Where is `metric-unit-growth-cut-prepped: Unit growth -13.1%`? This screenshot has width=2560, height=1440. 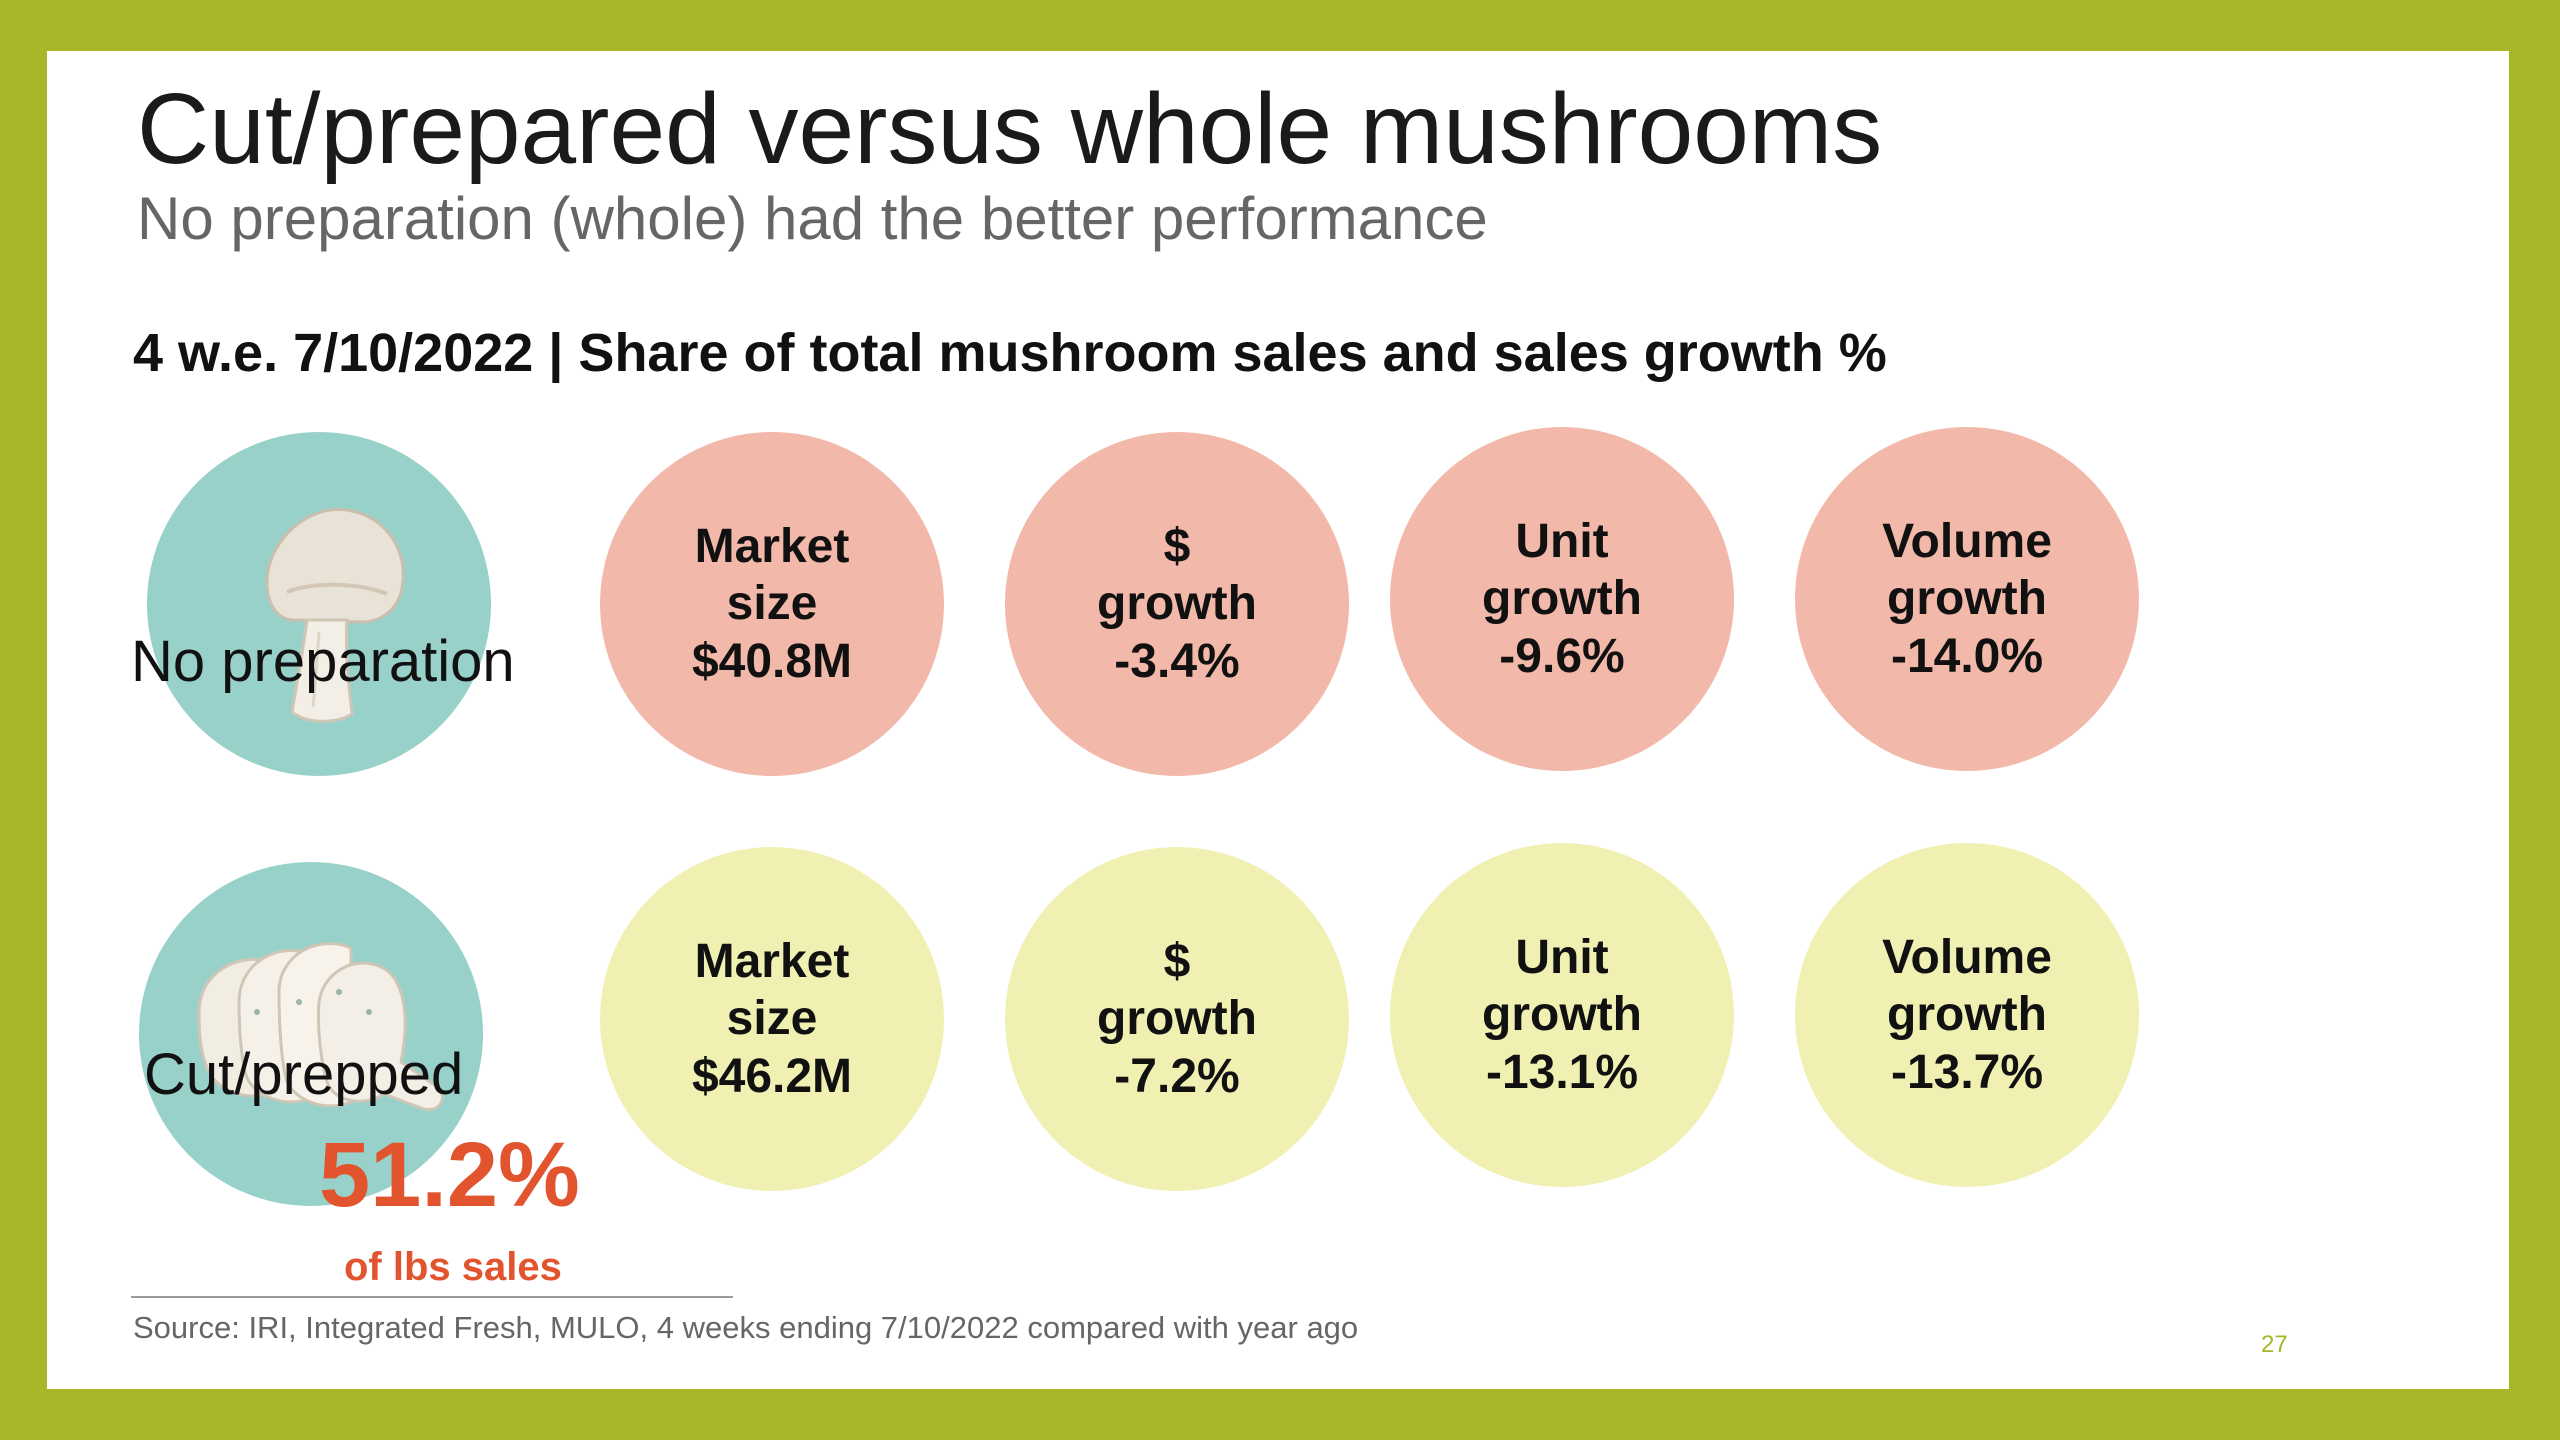
metric-unit-growth-cut-prepped: Unit growth -13.1% is located at coordinates (1562, 1015).